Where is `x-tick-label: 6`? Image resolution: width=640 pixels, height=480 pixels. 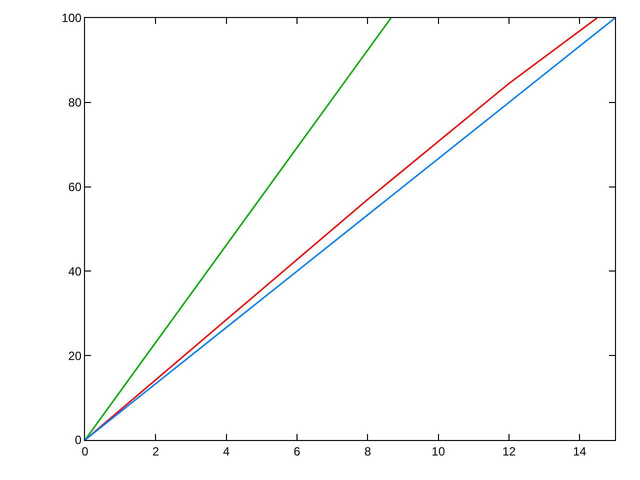
x-tick-label: 6 is located at coordinates (297, 451).